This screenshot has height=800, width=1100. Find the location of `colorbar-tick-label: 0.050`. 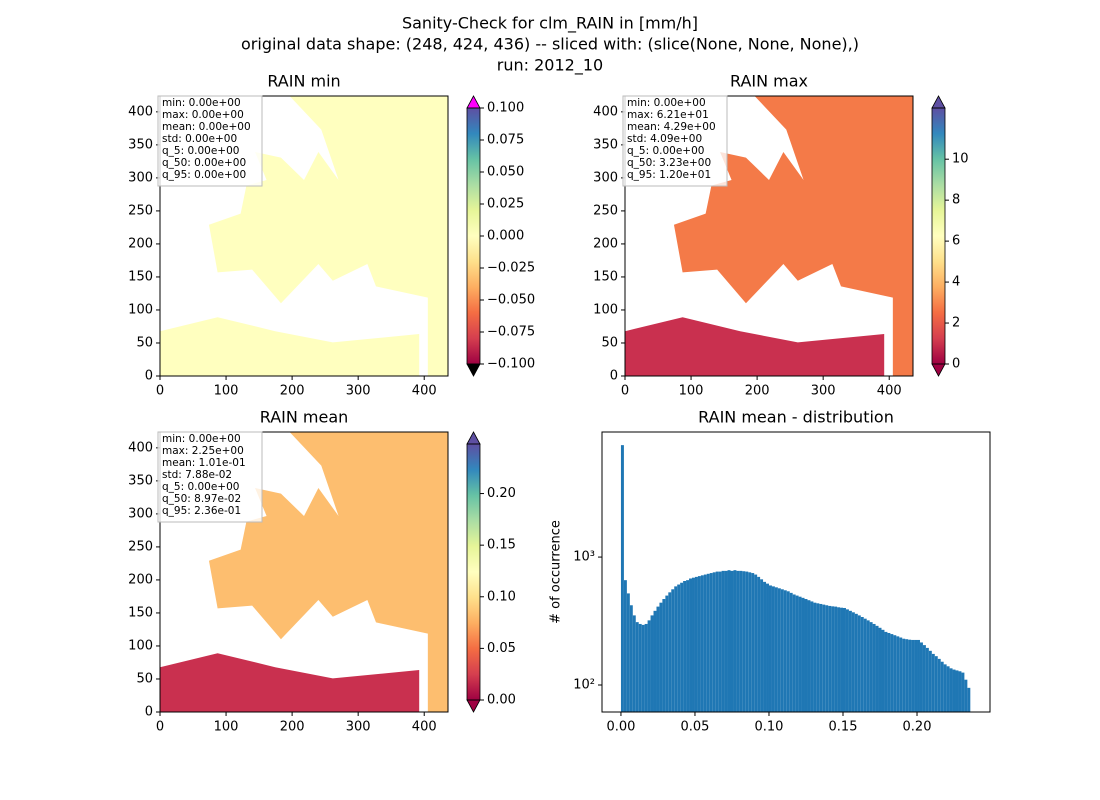

colorbar-tick-label: 0.050 is located at coordinates (505, 172).